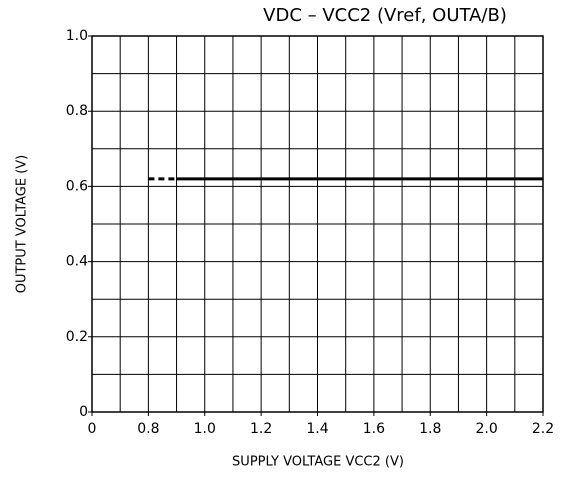 This screenshot has height=477, width=564. What do you see at coordinates (205, 429) in the screenshot?
I see `x-tick-label: 1.0` at bounding box center [205, 429].